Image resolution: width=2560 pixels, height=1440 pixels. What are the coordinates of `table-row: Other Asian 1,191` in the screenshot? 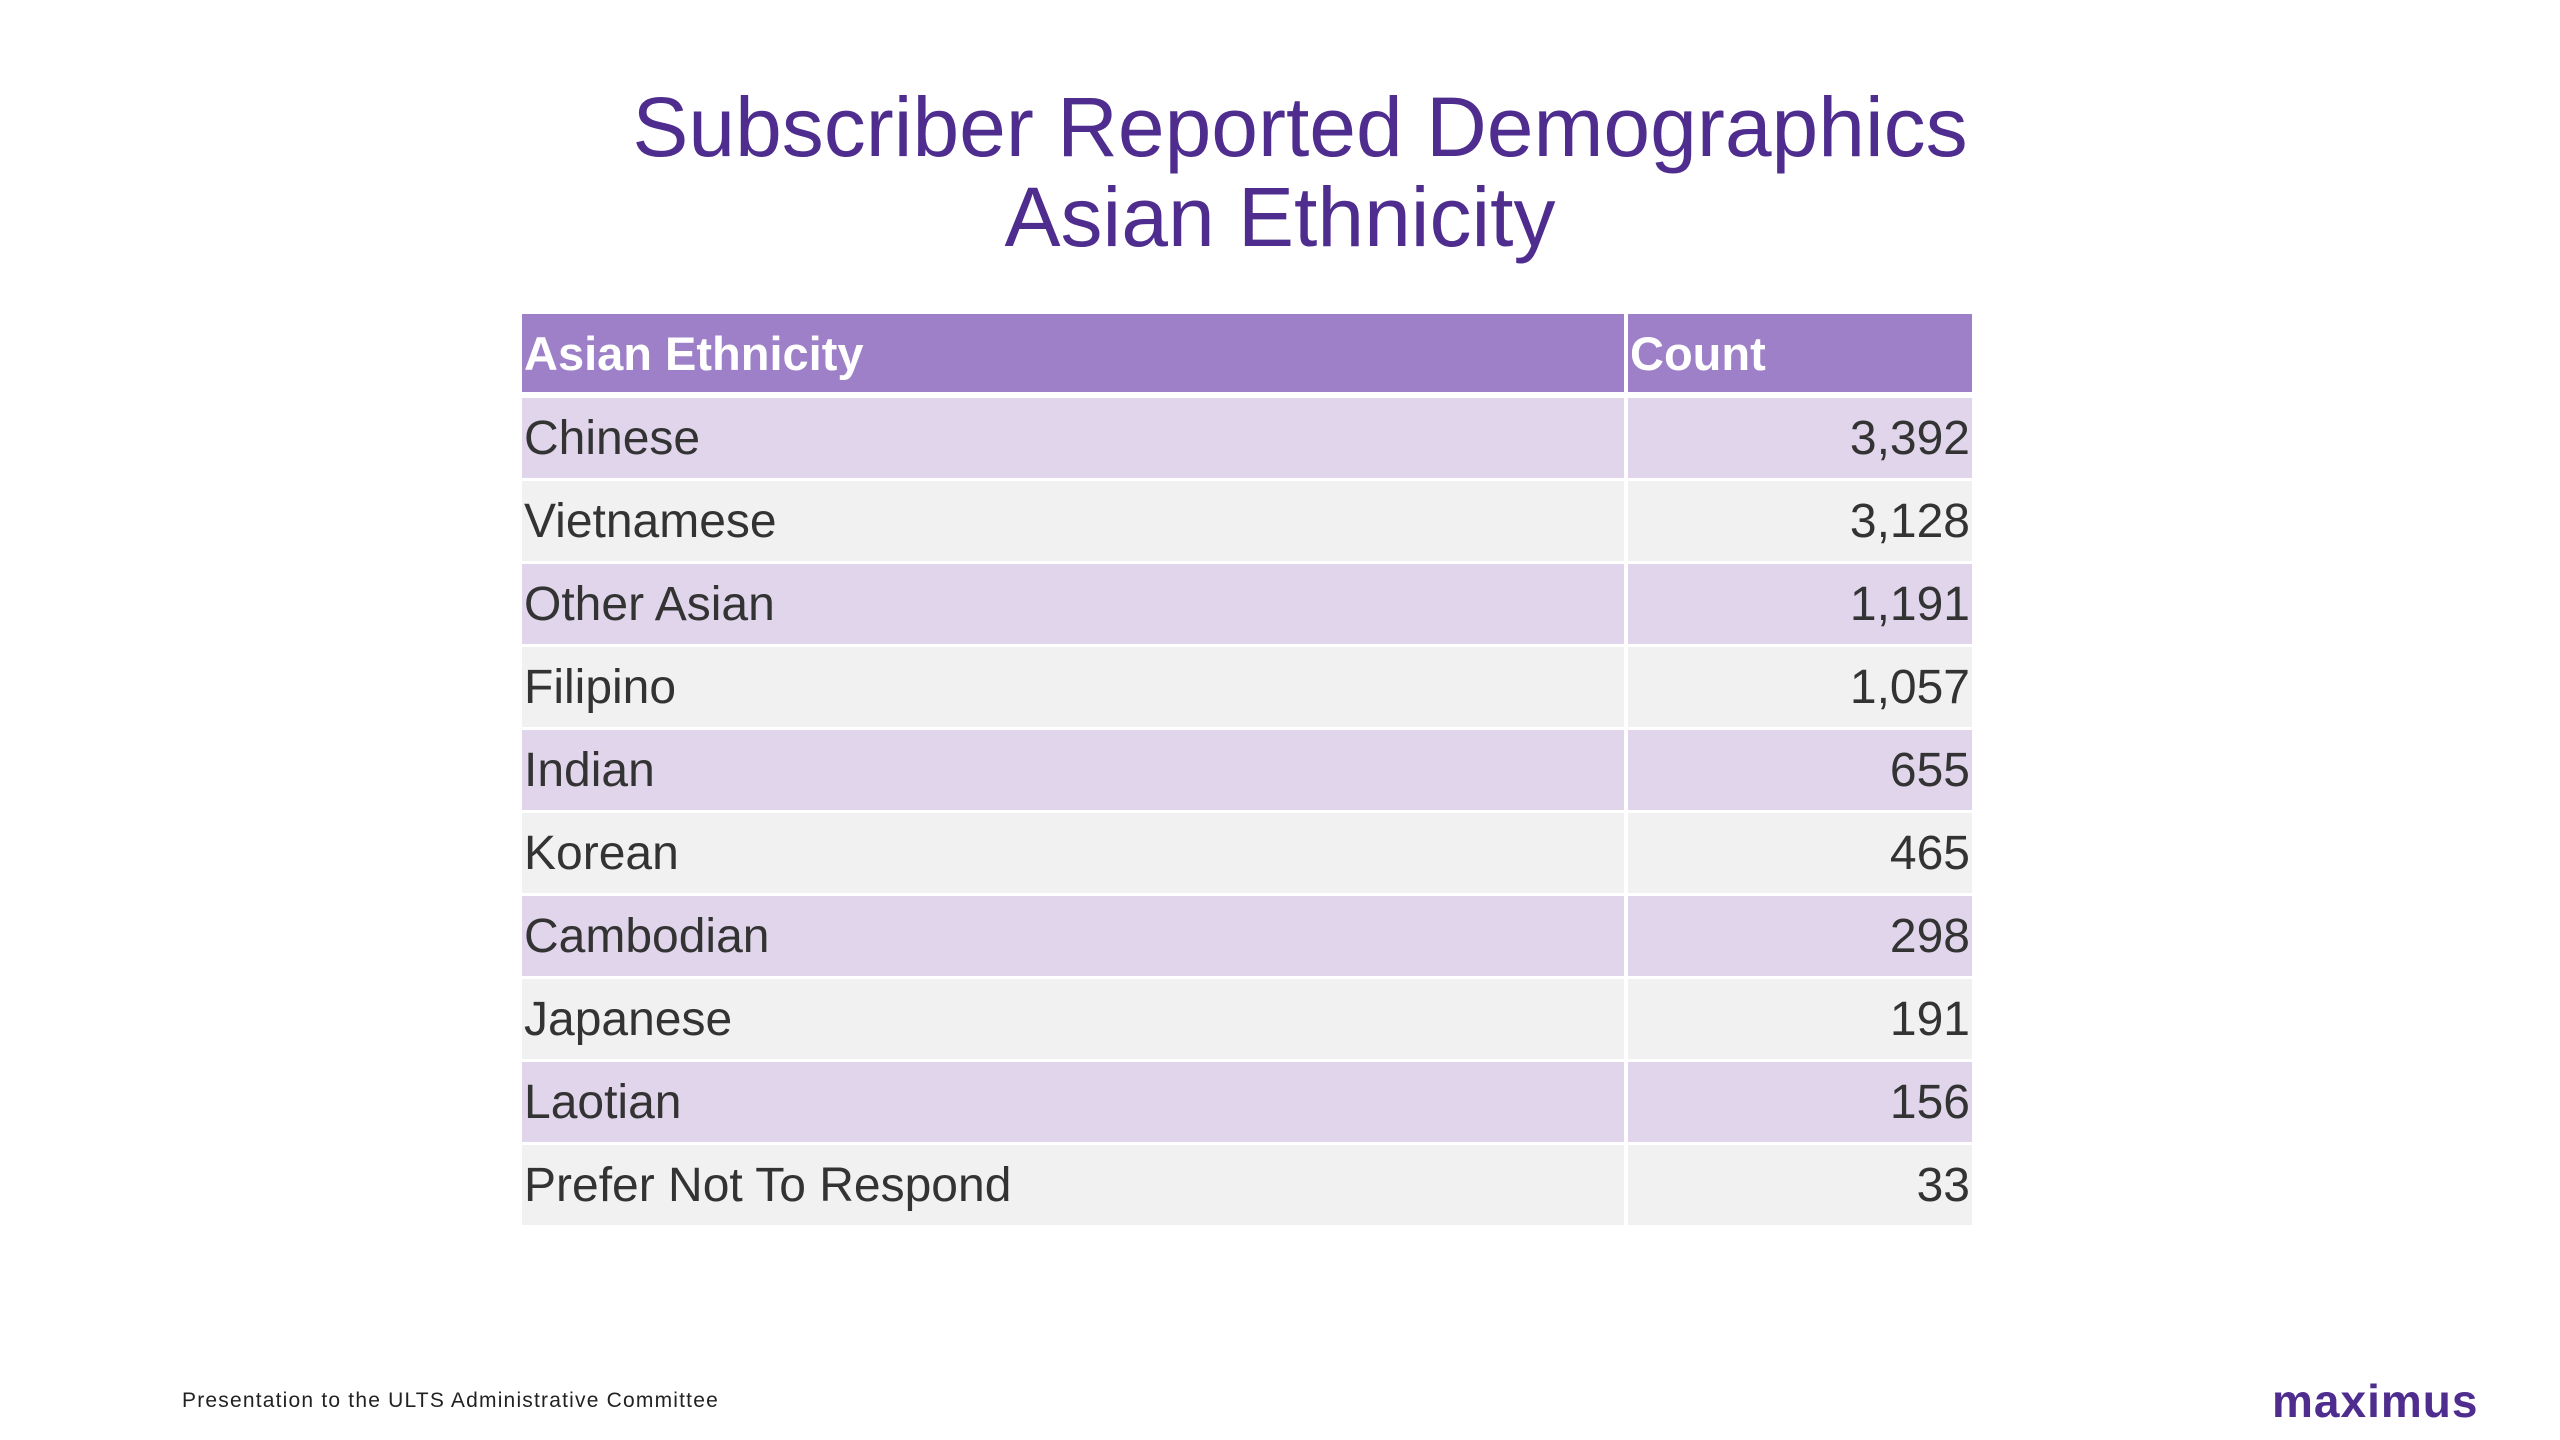 It's located at (1247, 605).